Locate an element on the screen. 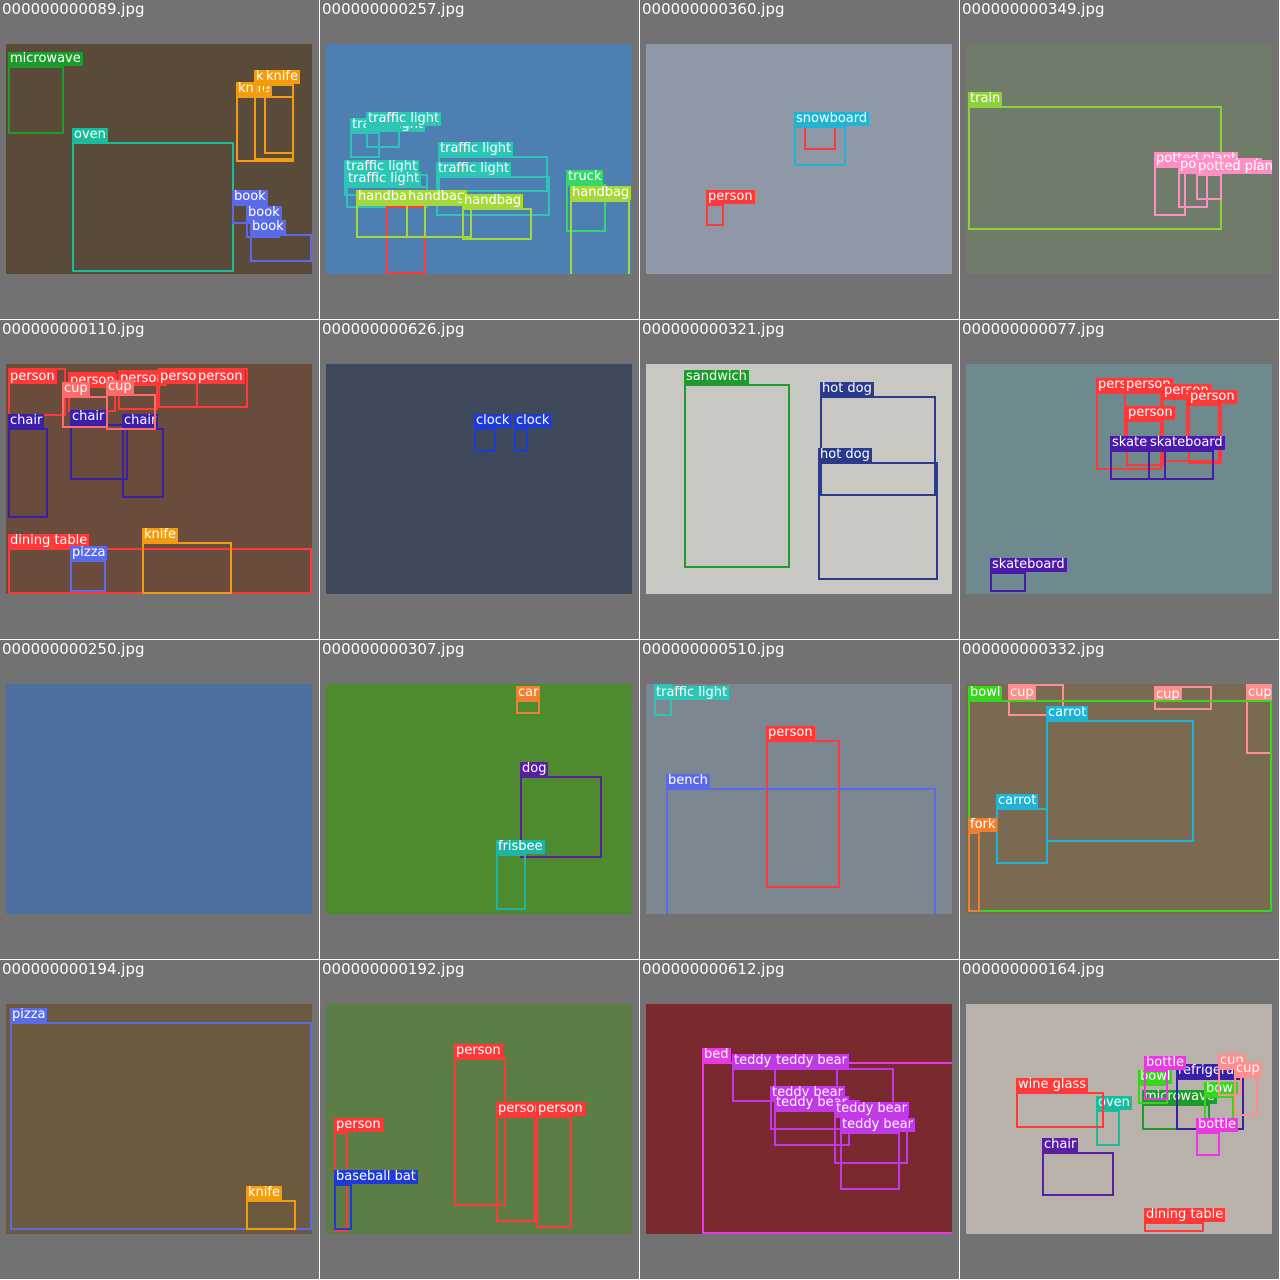 The image size is (1280, 1280). photo: person person person person baseball bat is located at coordinates (479, 1119).